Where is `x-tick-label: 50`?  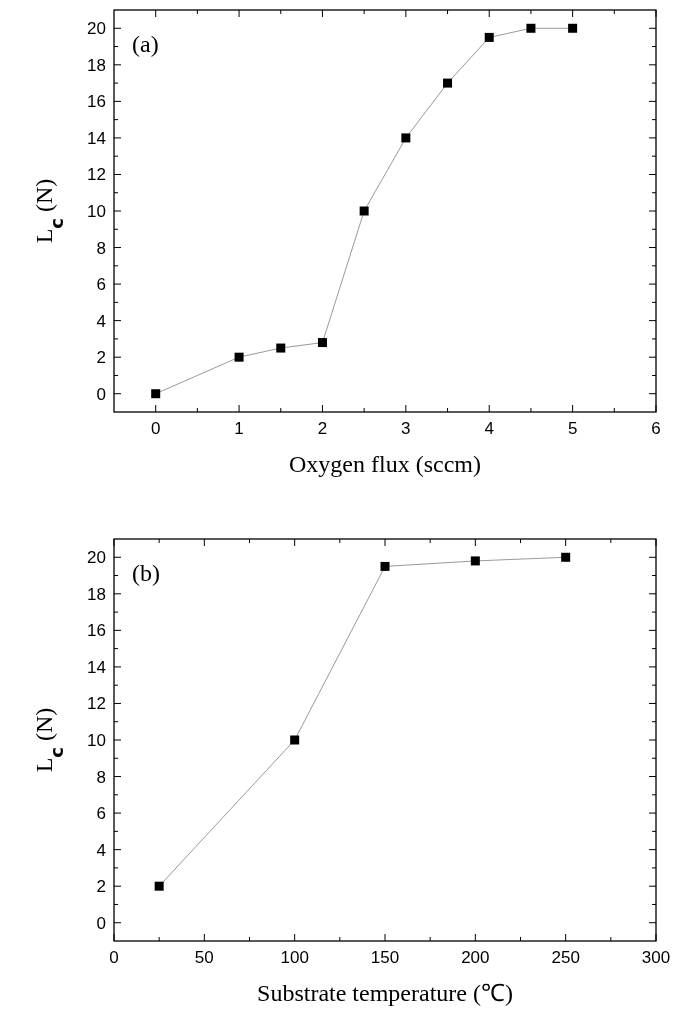 x-tick-label: 50 is located at coordinates (204, 957).